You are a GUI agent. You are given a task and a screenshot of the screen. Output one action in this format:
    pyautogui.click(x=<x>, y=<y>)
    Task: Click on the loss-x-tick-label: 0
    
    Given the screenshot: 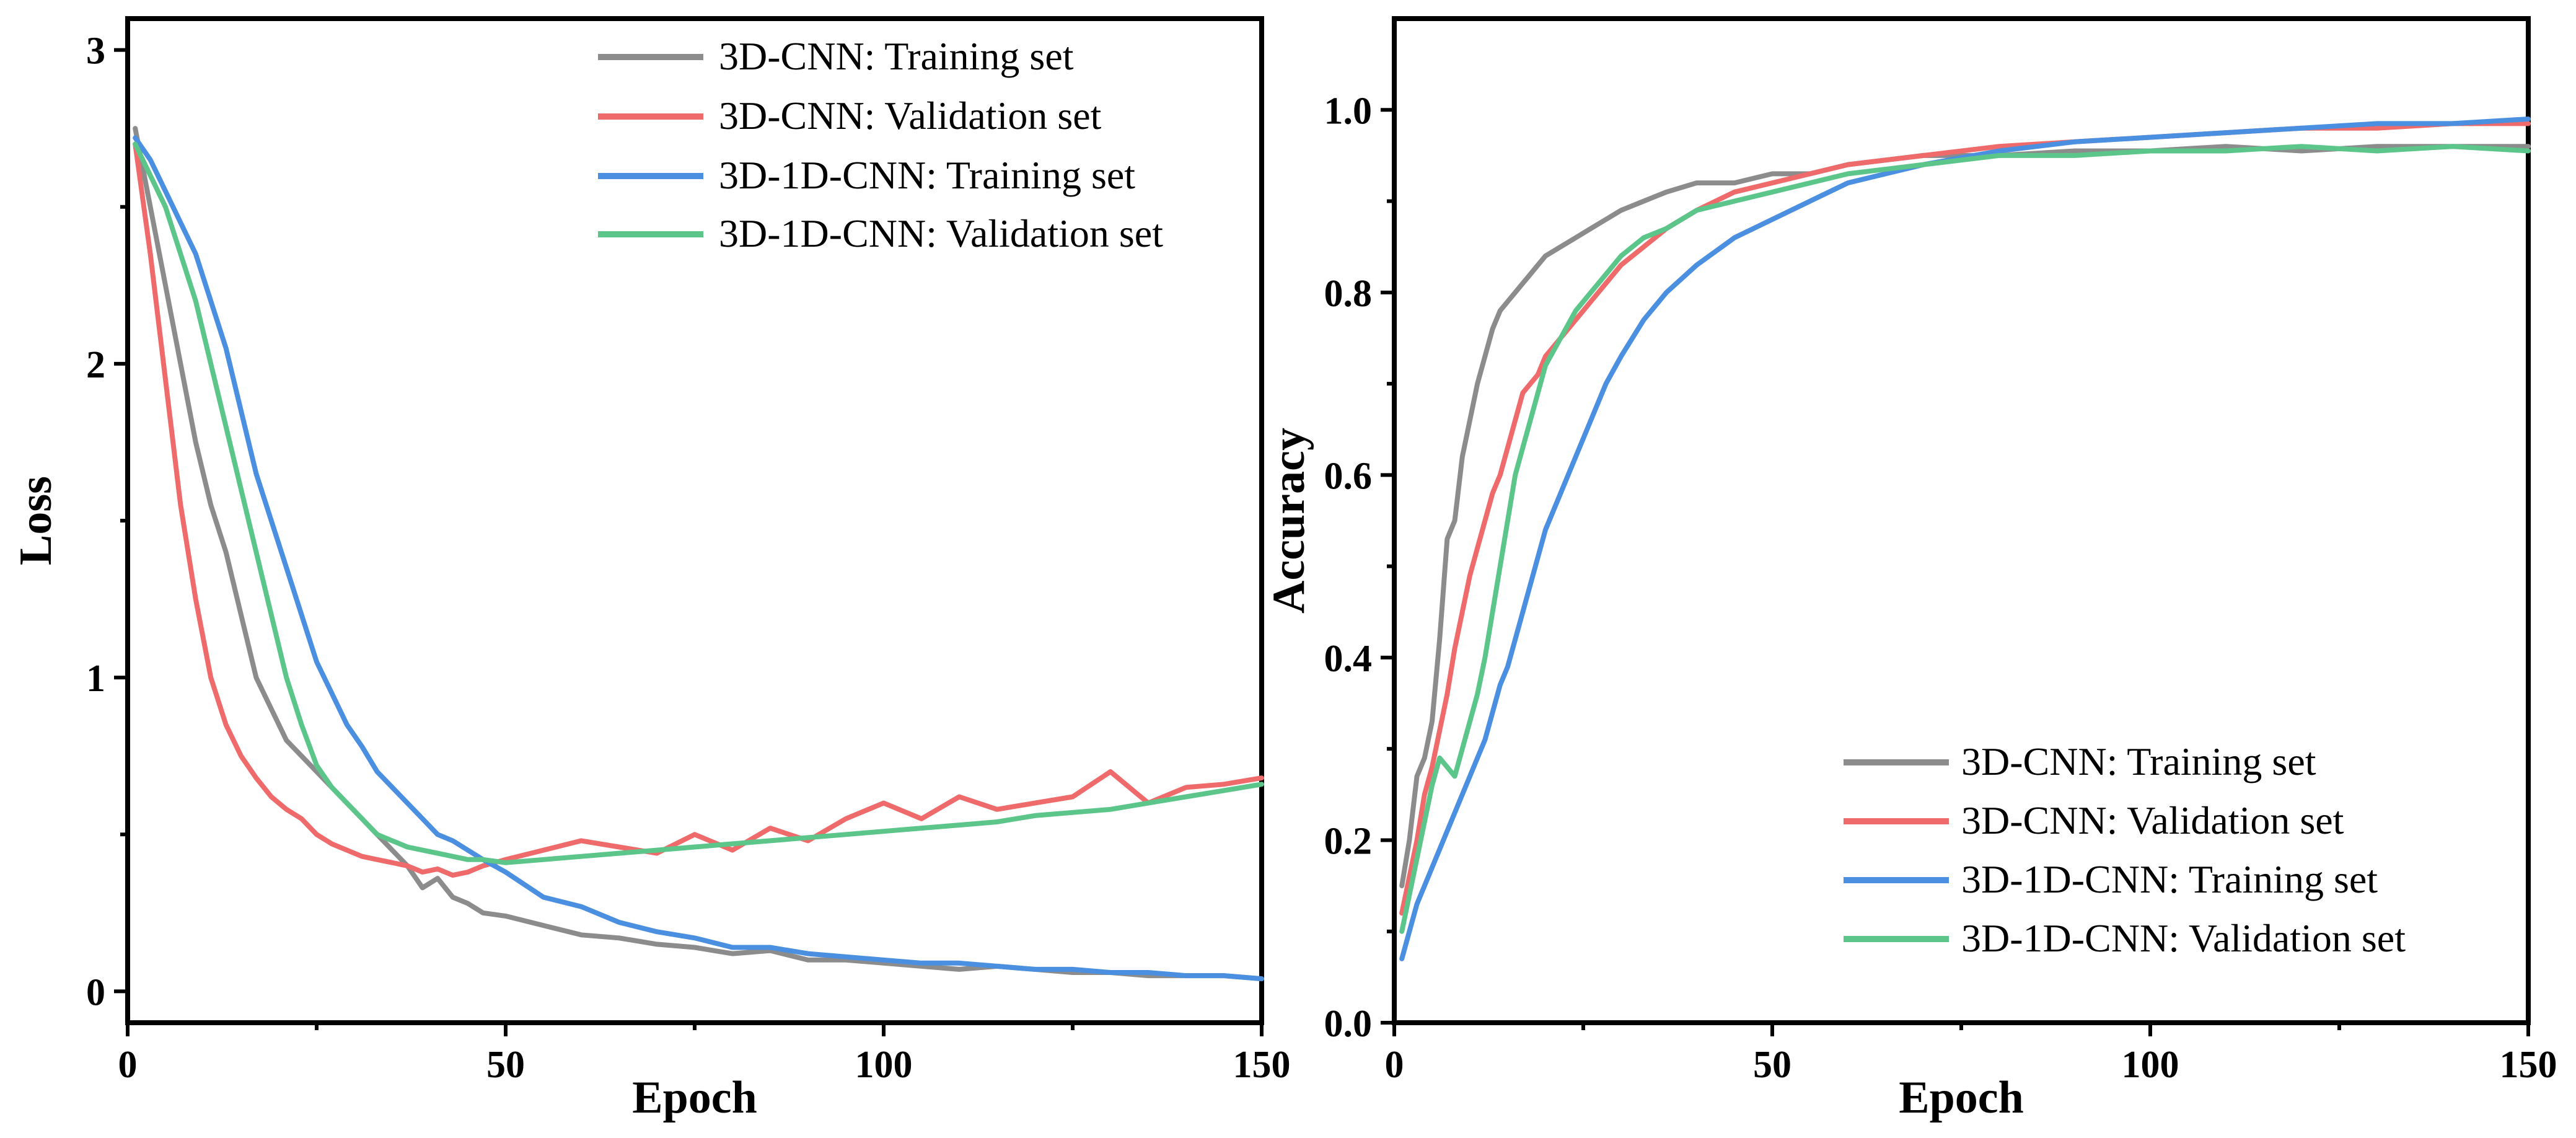 What is the action you would take?
    pyautogui.click(x=128, y=1065)
    